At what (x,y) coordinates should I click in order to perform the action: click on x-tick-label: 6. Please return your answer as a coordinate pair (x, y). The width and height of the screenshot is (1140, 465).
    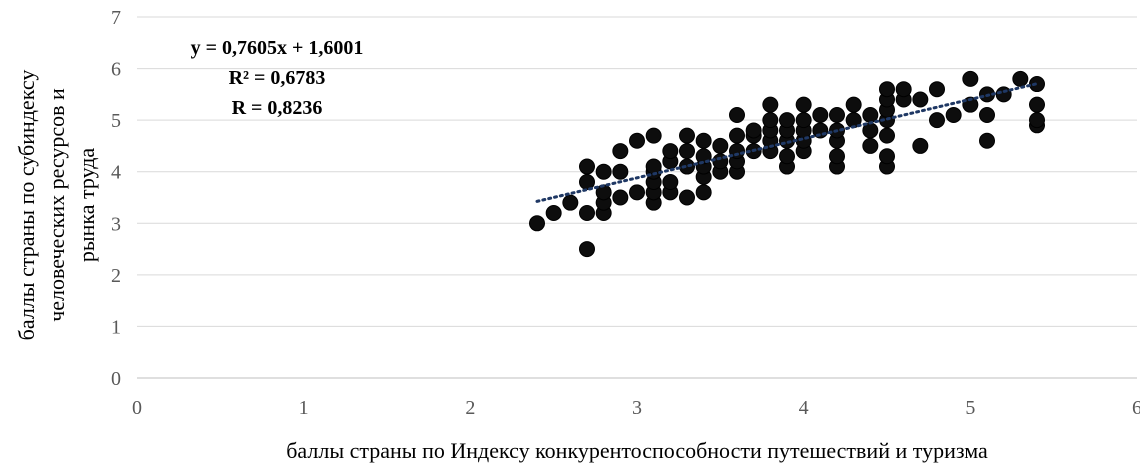
    Looking at the image, I should click on (1136, 408).